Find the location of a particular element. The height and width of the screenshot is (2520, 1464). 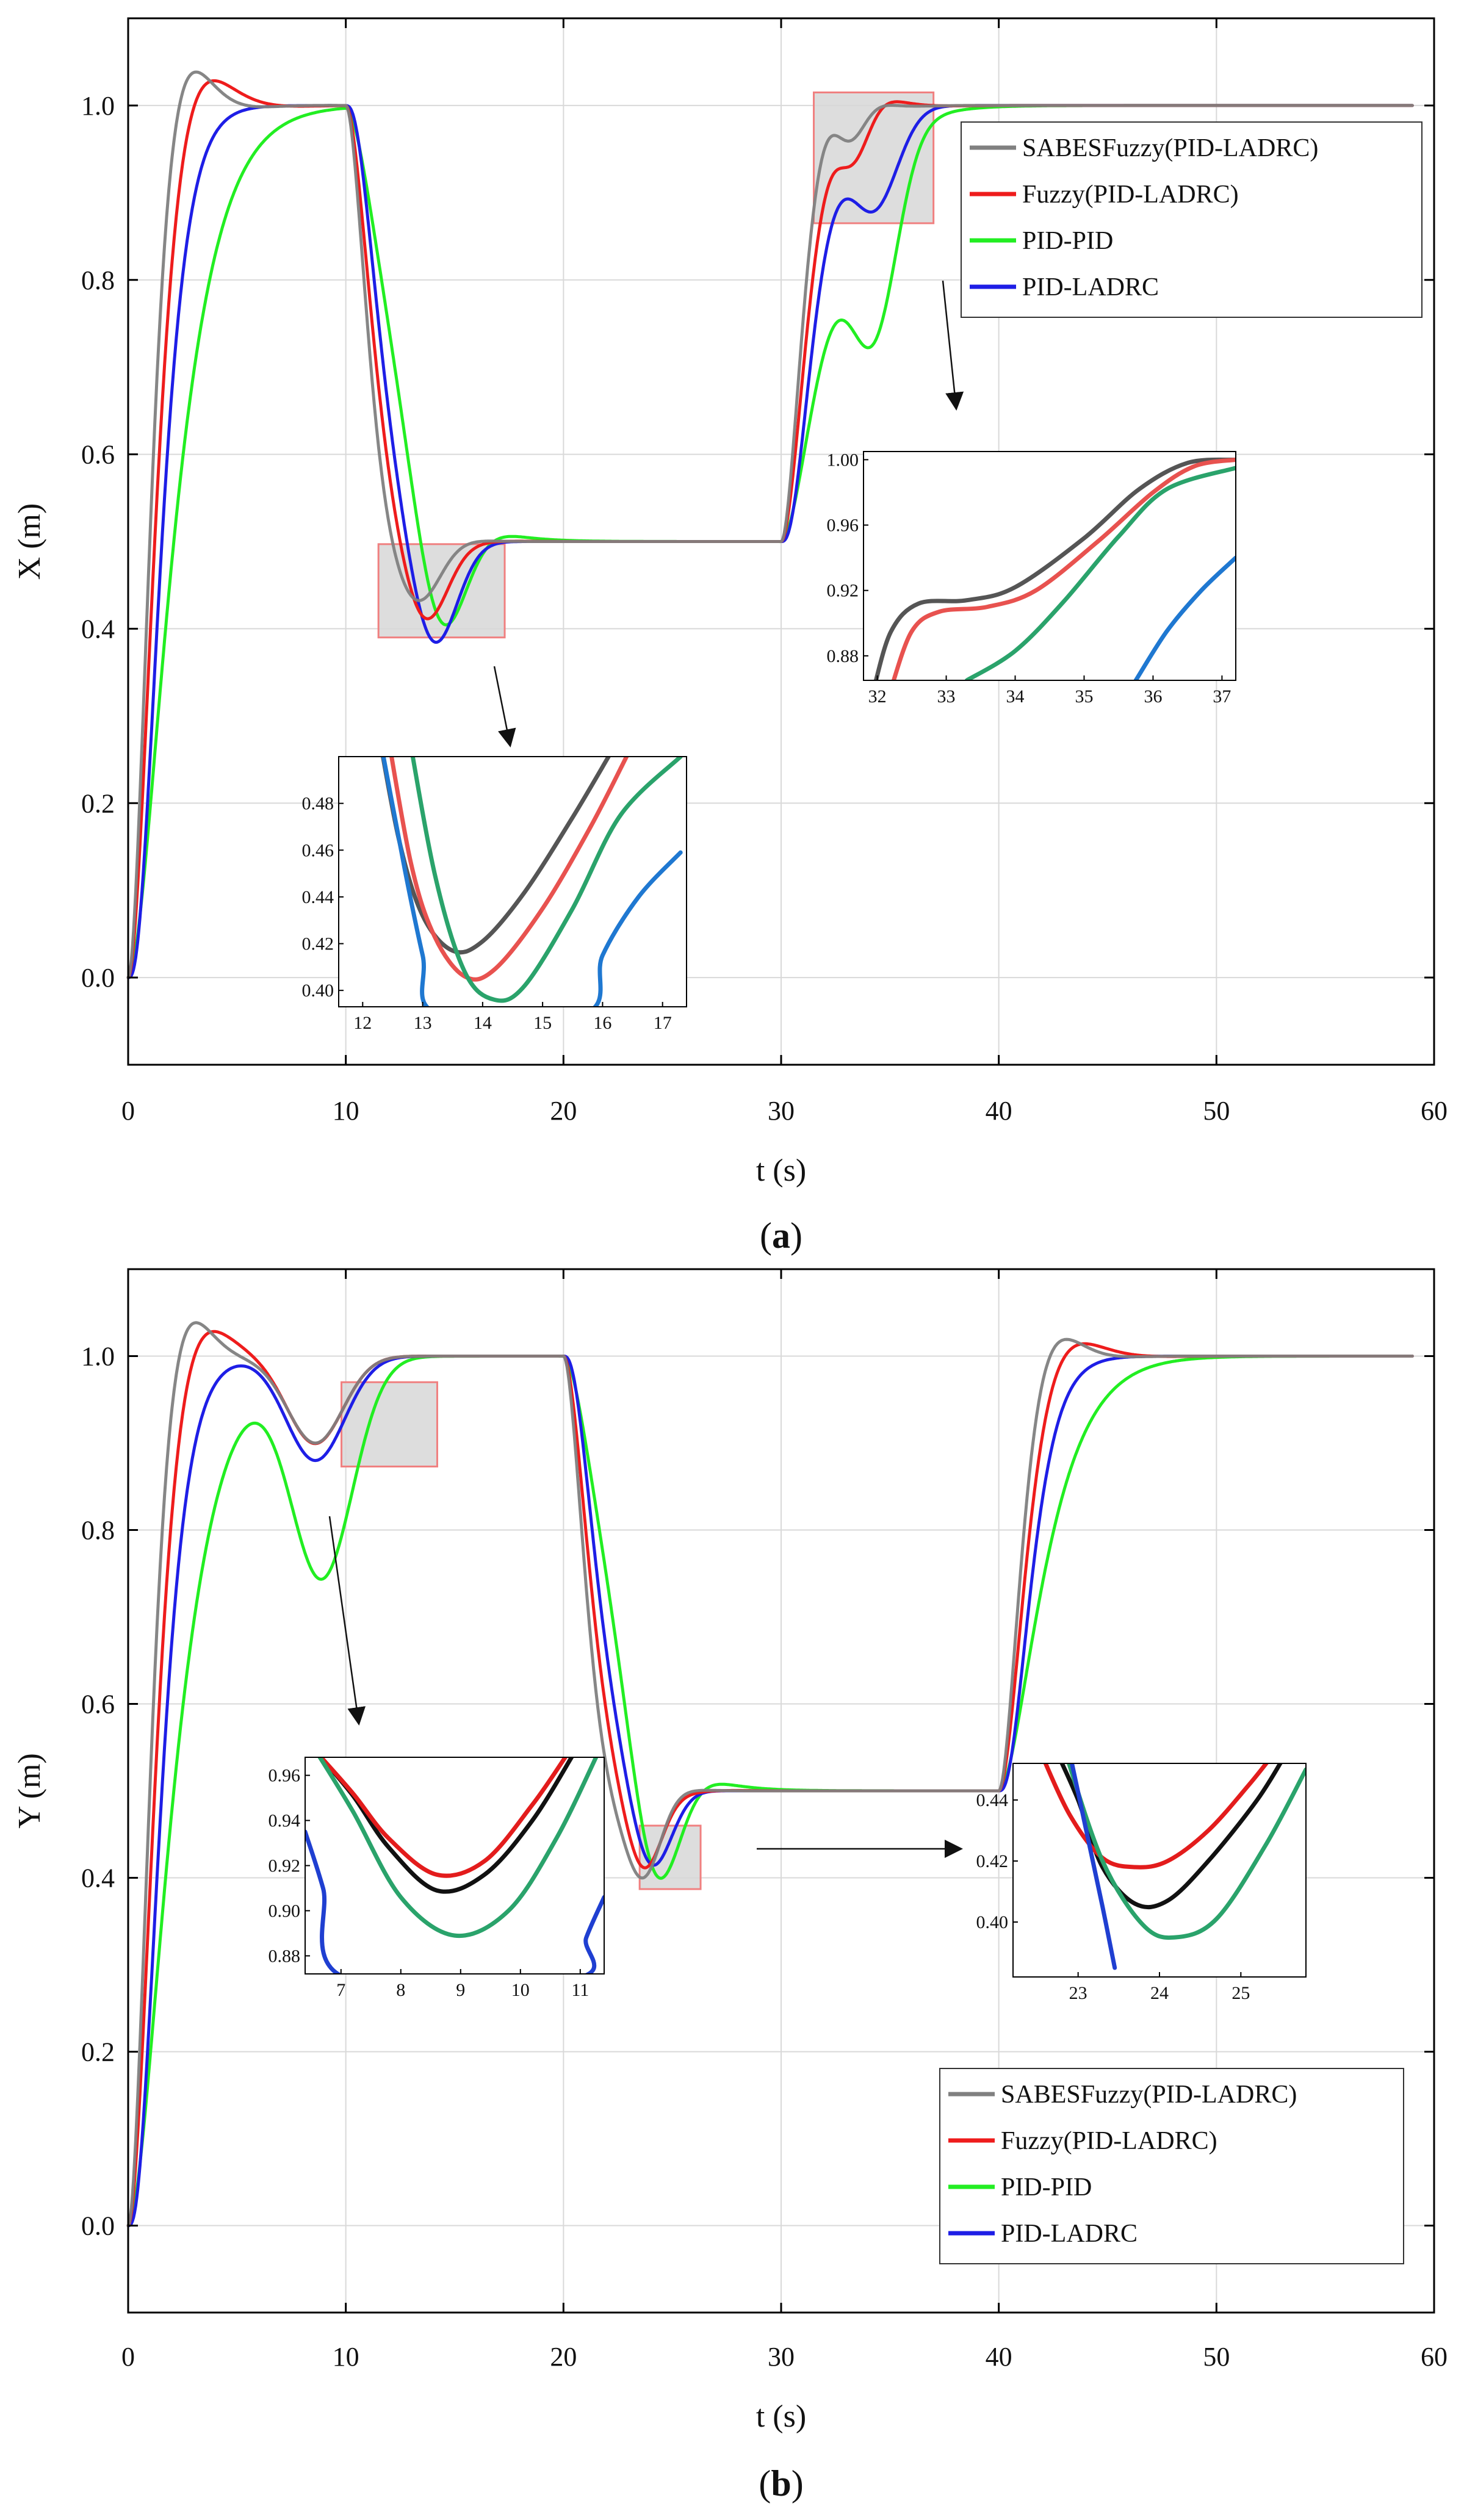

legend-box is located at coordinates (1192, 219).